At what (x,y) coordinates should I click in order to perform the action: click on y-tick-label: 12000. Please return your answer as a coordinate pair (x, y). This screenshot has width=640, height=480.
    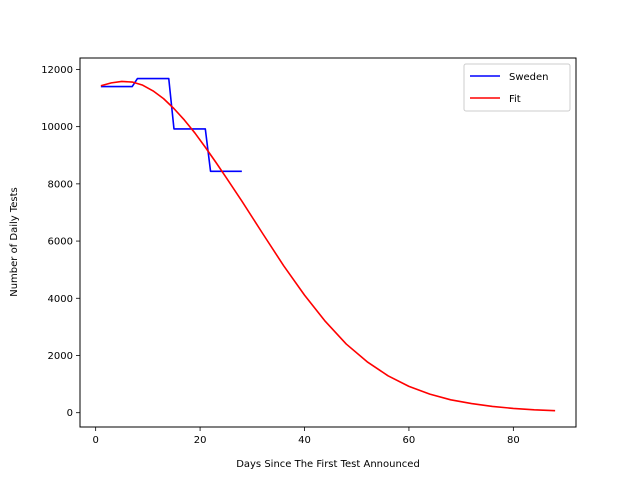
    Looking at the image, I should click on (57, 70).